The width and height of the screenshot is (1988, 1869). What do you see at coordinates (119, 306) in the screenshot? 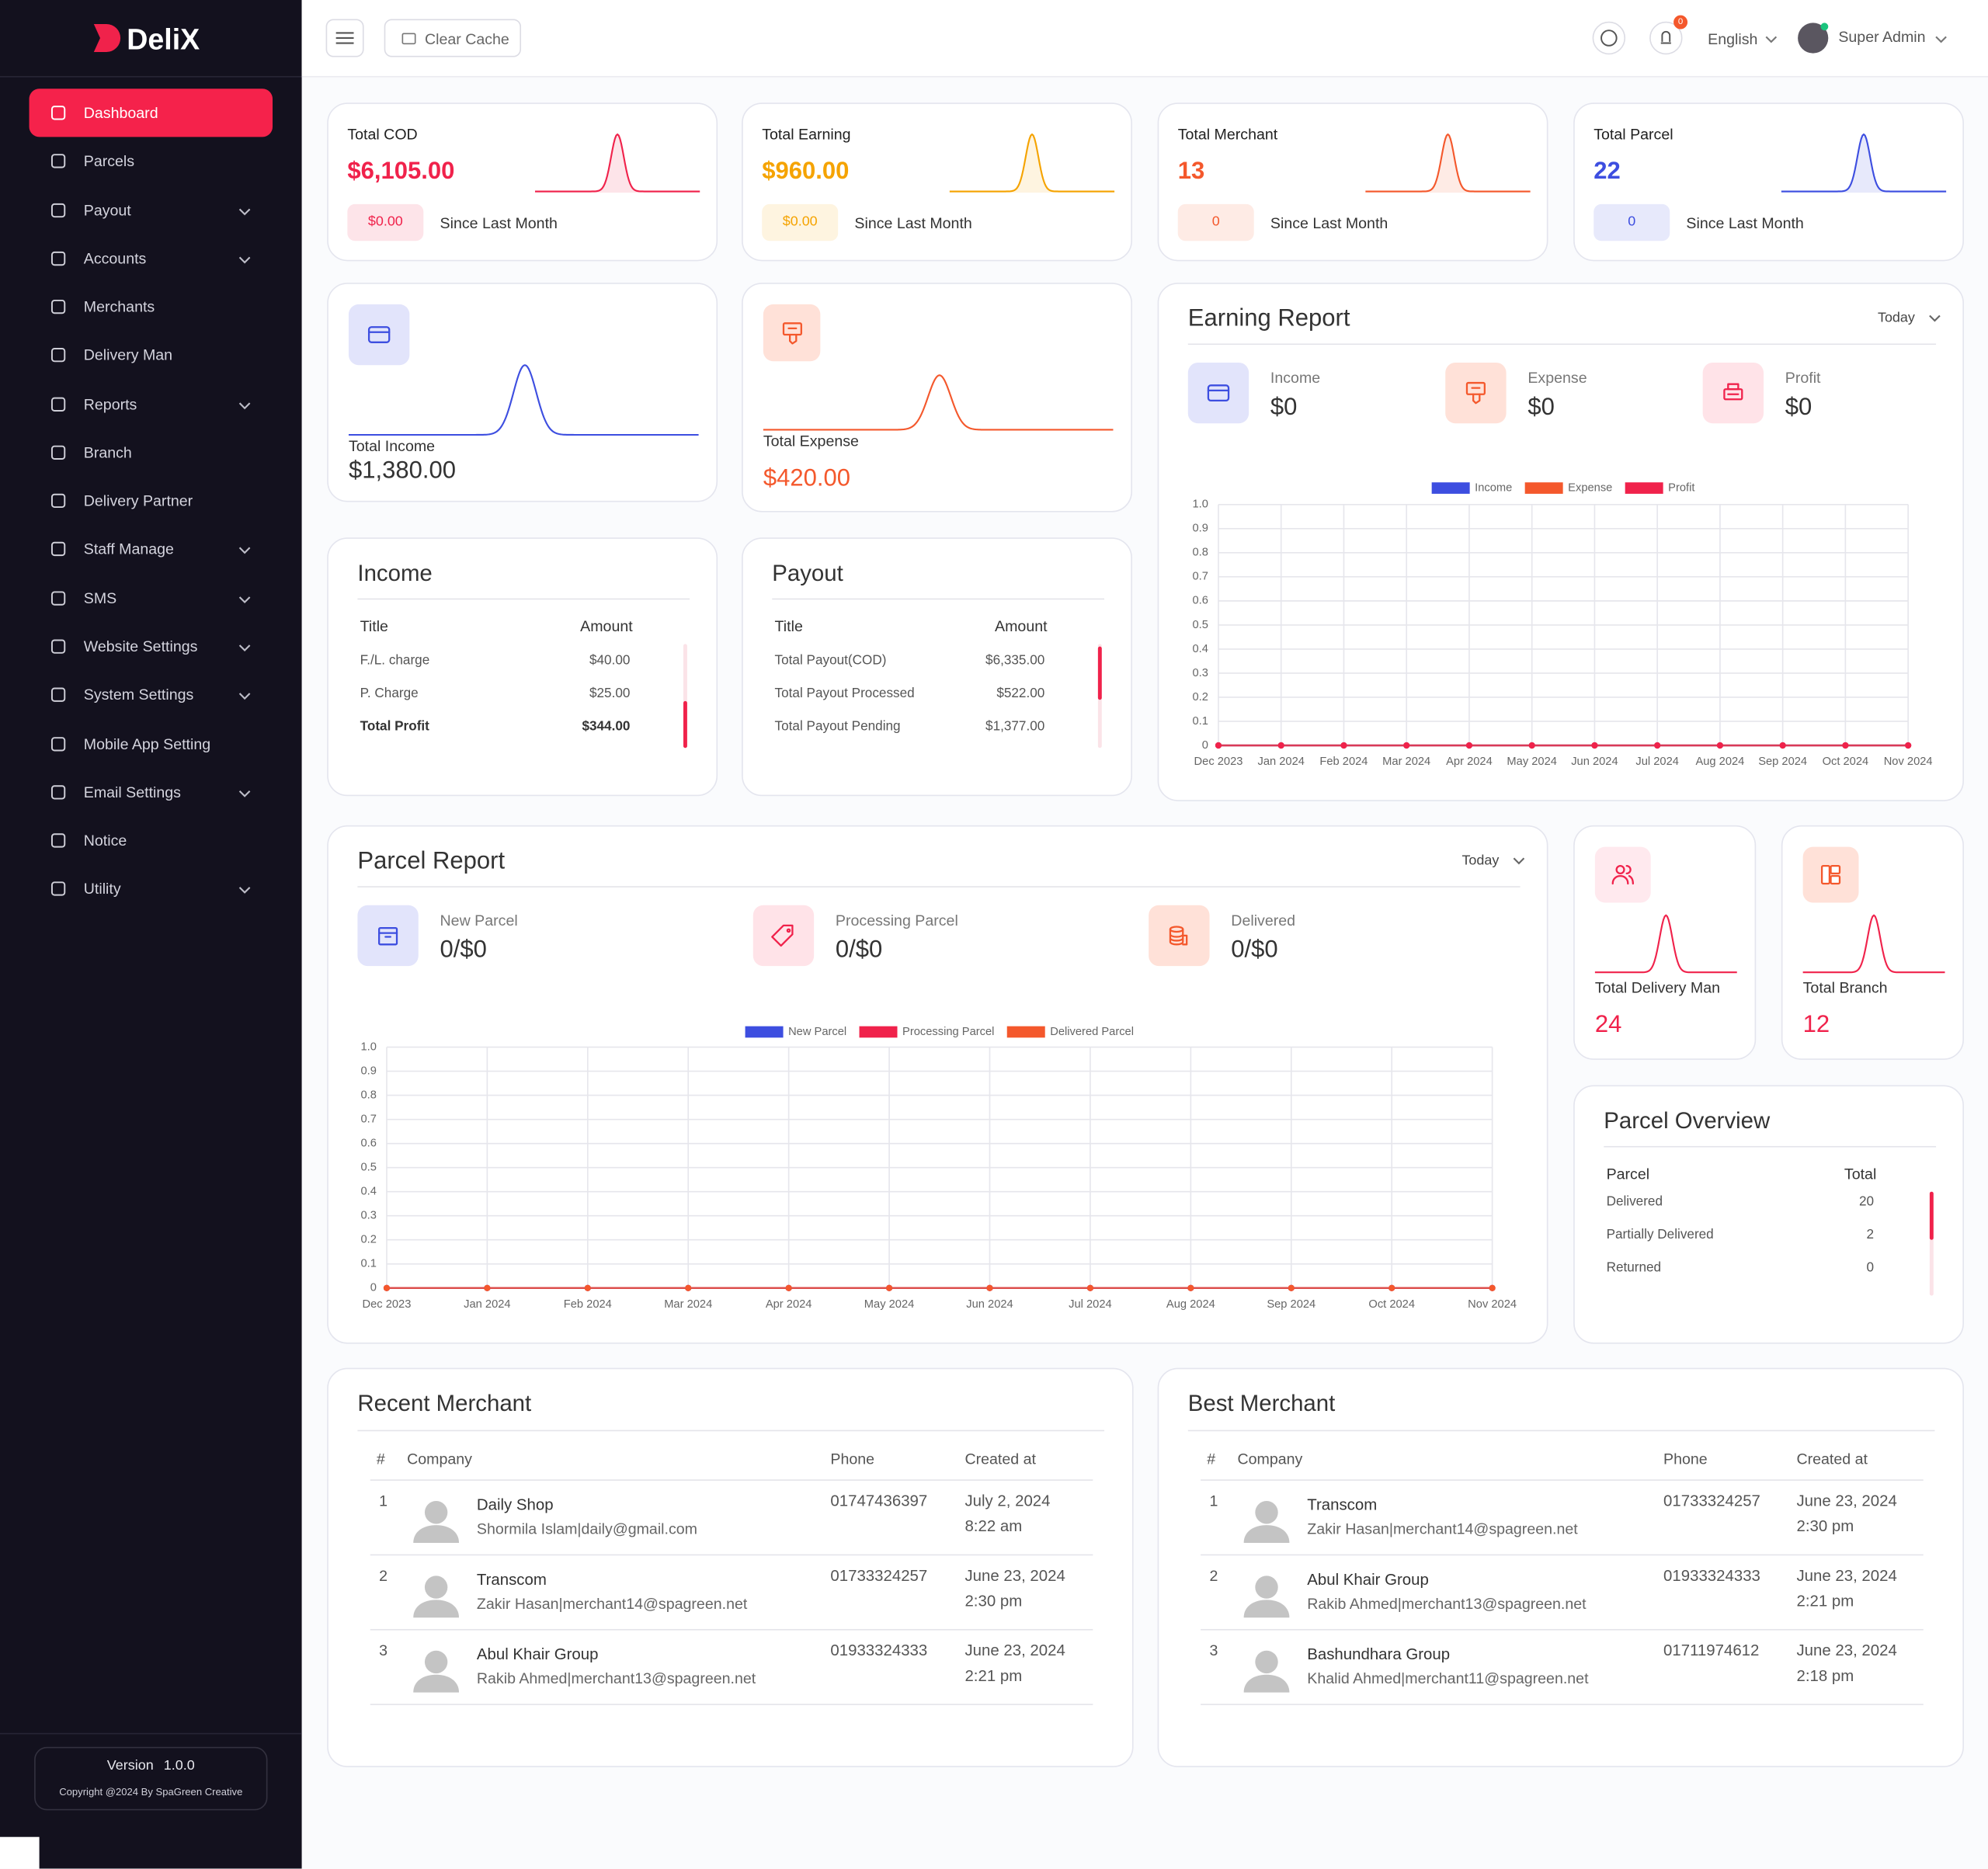
I see `menu-label: Merchants` at bounding box center [119, 306].